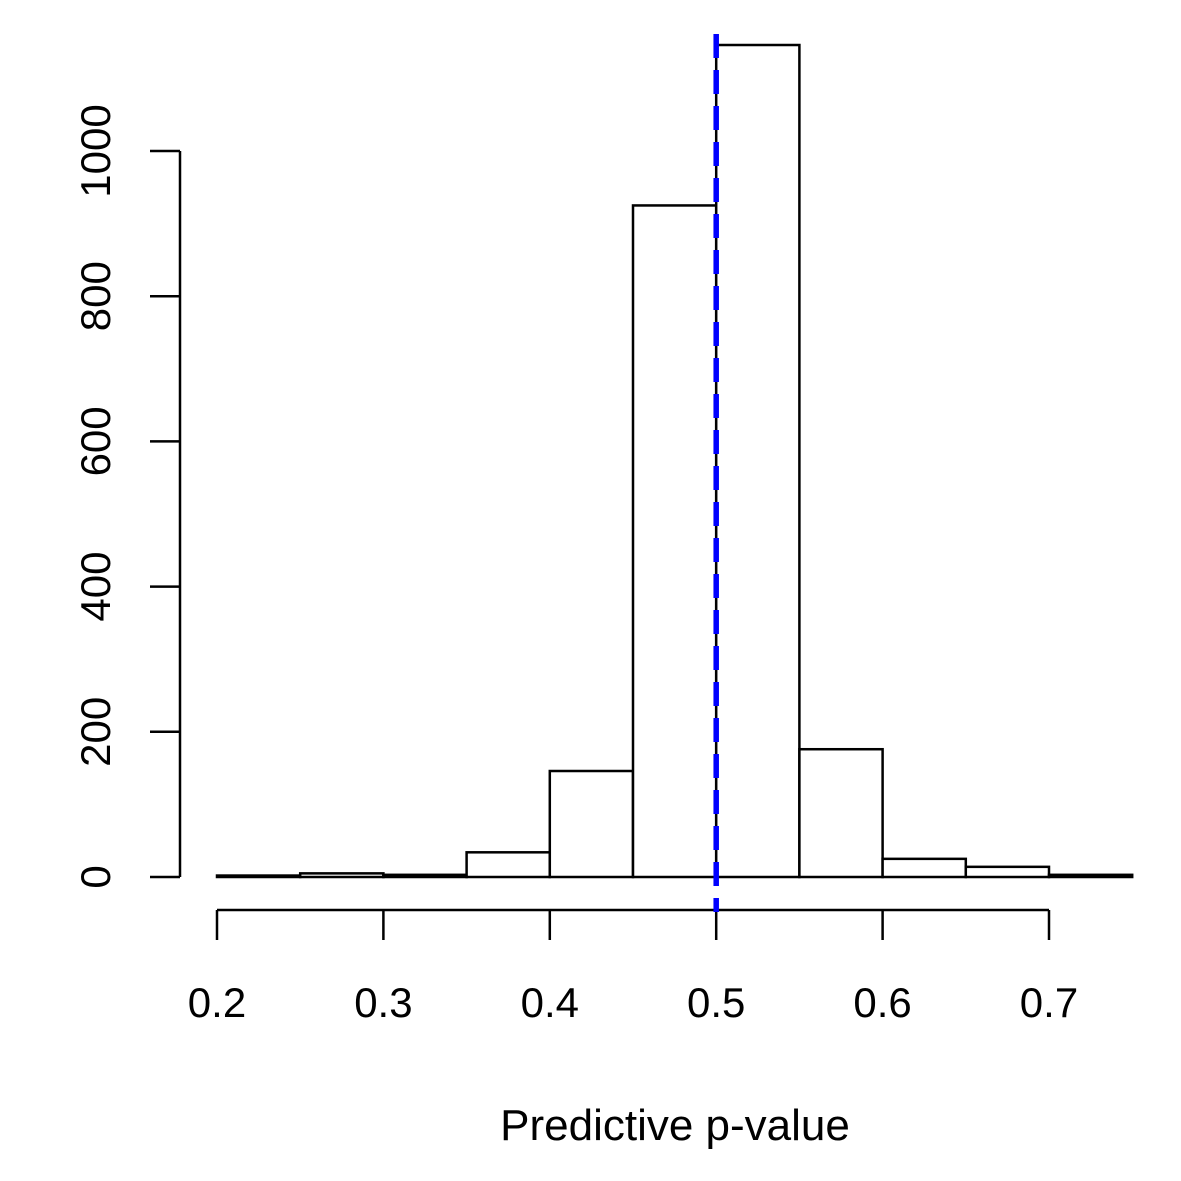 The width and height of the screenshot is (1181, 1181). Describe the element at coordinates (95, 732) in the screenshot. I see `y-tick-label-1: 200` at that location.